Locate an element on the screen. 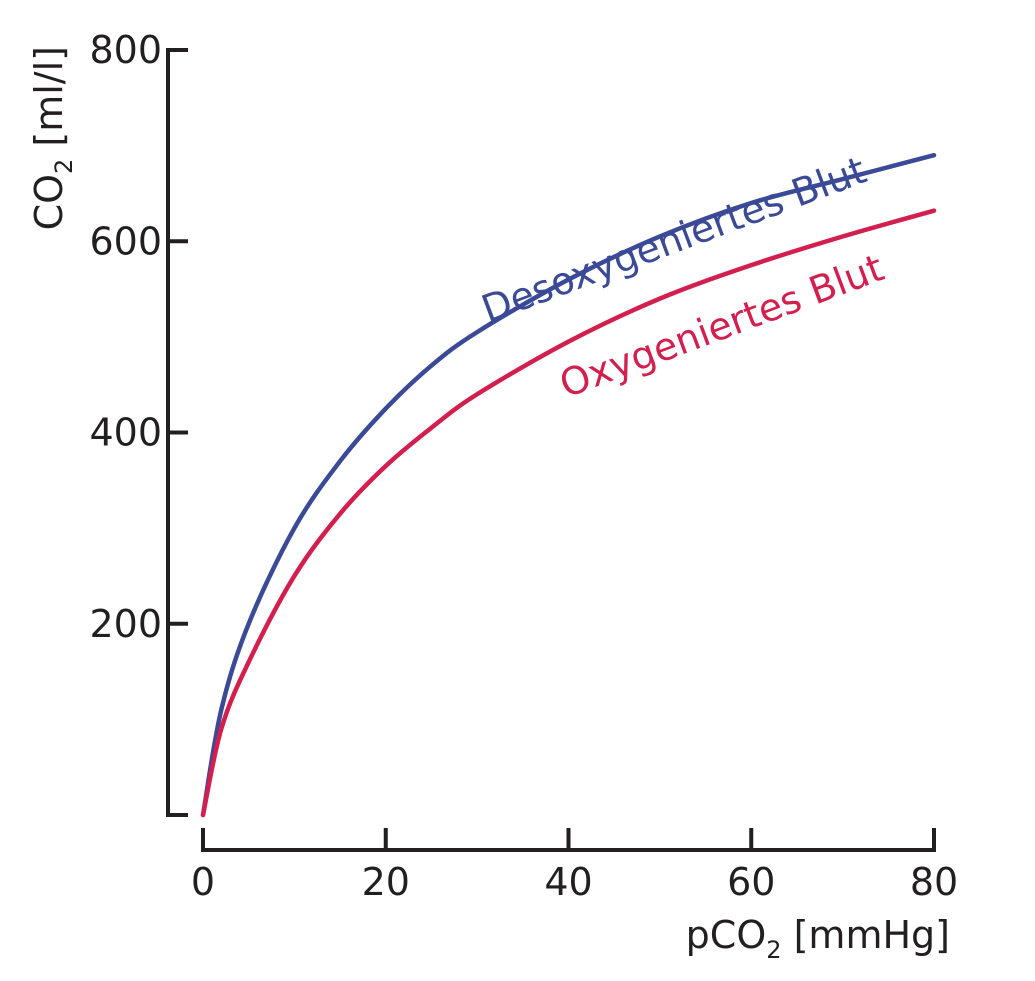 The height and width of the screenshot is (981, 1035). x-tick-label: 20 is located at coordinates (386, 882).